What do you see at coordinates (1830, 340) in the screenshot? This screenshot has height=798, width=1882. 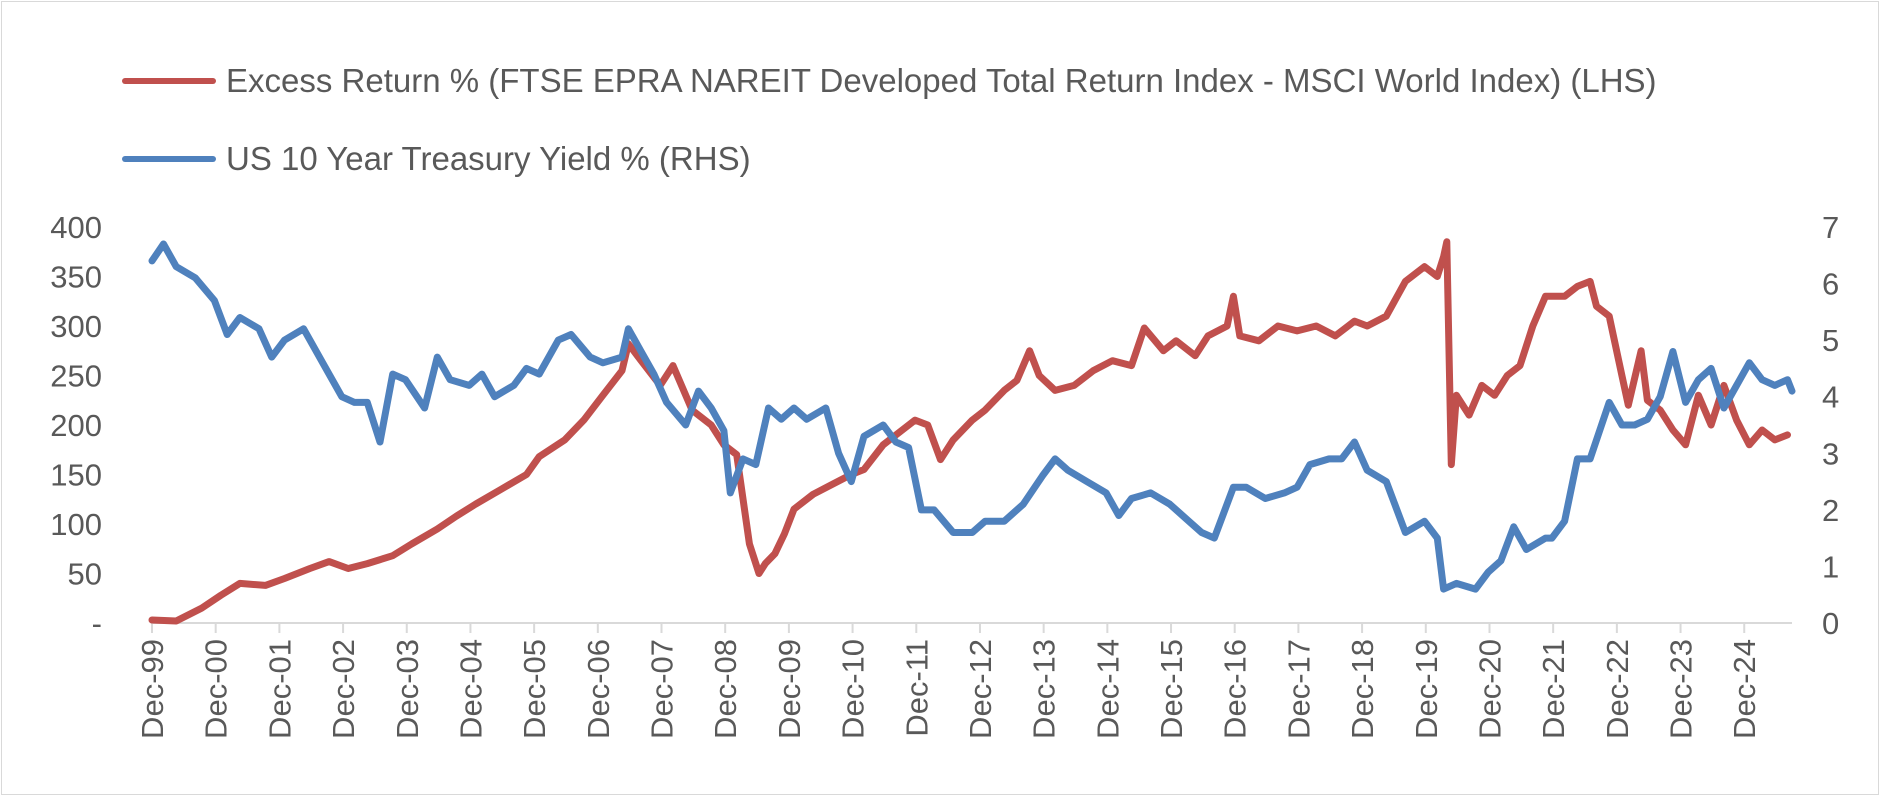 I see `y-right-tick-label: 5` at bounding box center [1830, 340].